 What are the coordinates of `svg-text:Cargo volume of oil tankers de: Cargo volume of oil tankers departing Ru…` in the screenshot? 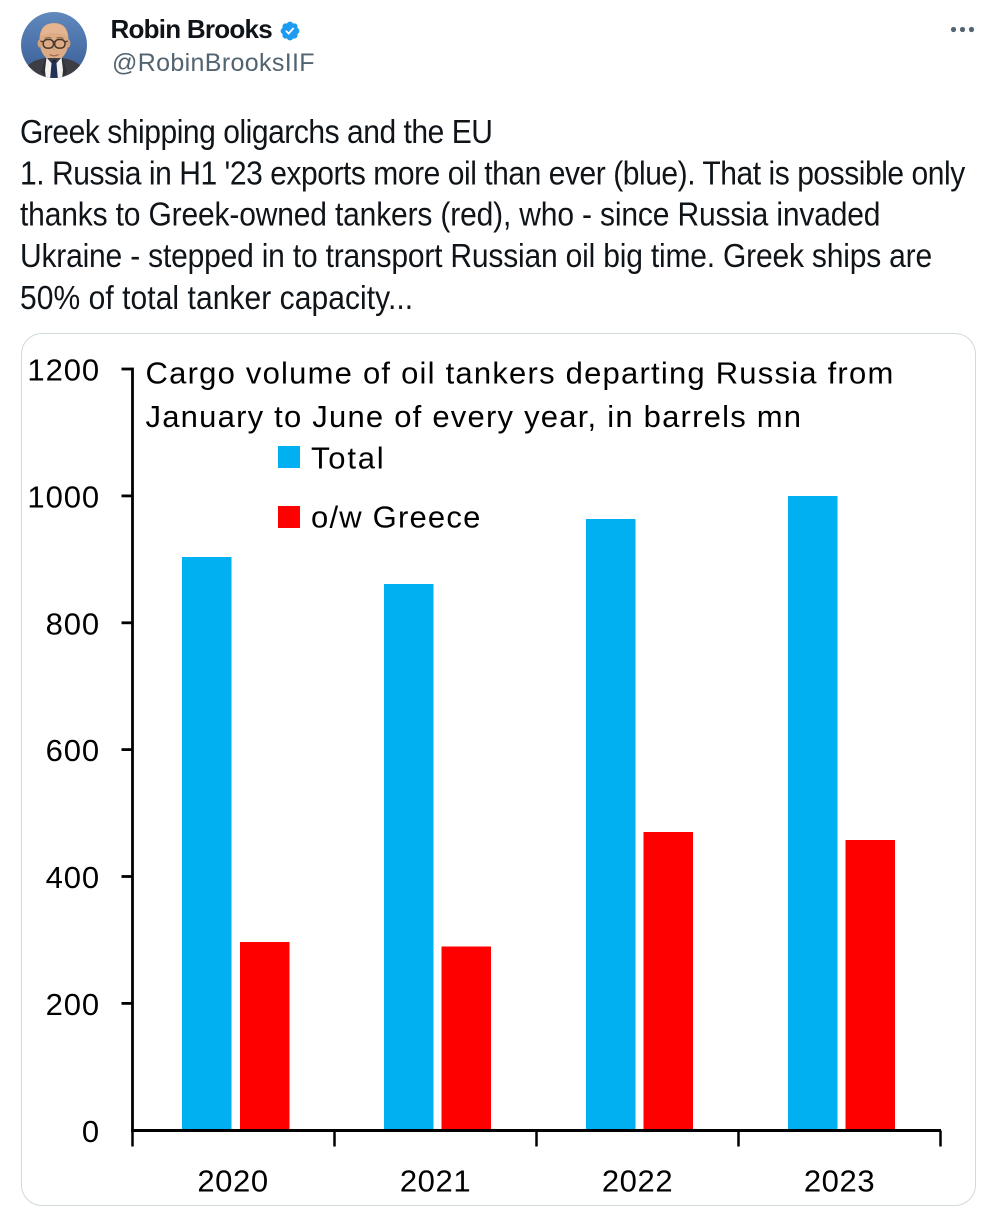 It's located at (520, 373).